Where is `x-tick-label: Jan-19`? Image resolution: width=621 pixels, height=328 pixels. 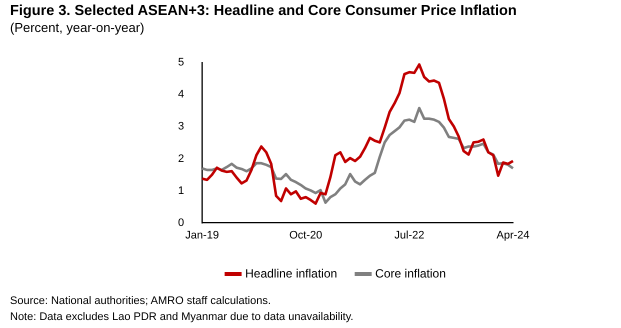 x-tick-label: Jan-19 is located at coordinates (202, 235).